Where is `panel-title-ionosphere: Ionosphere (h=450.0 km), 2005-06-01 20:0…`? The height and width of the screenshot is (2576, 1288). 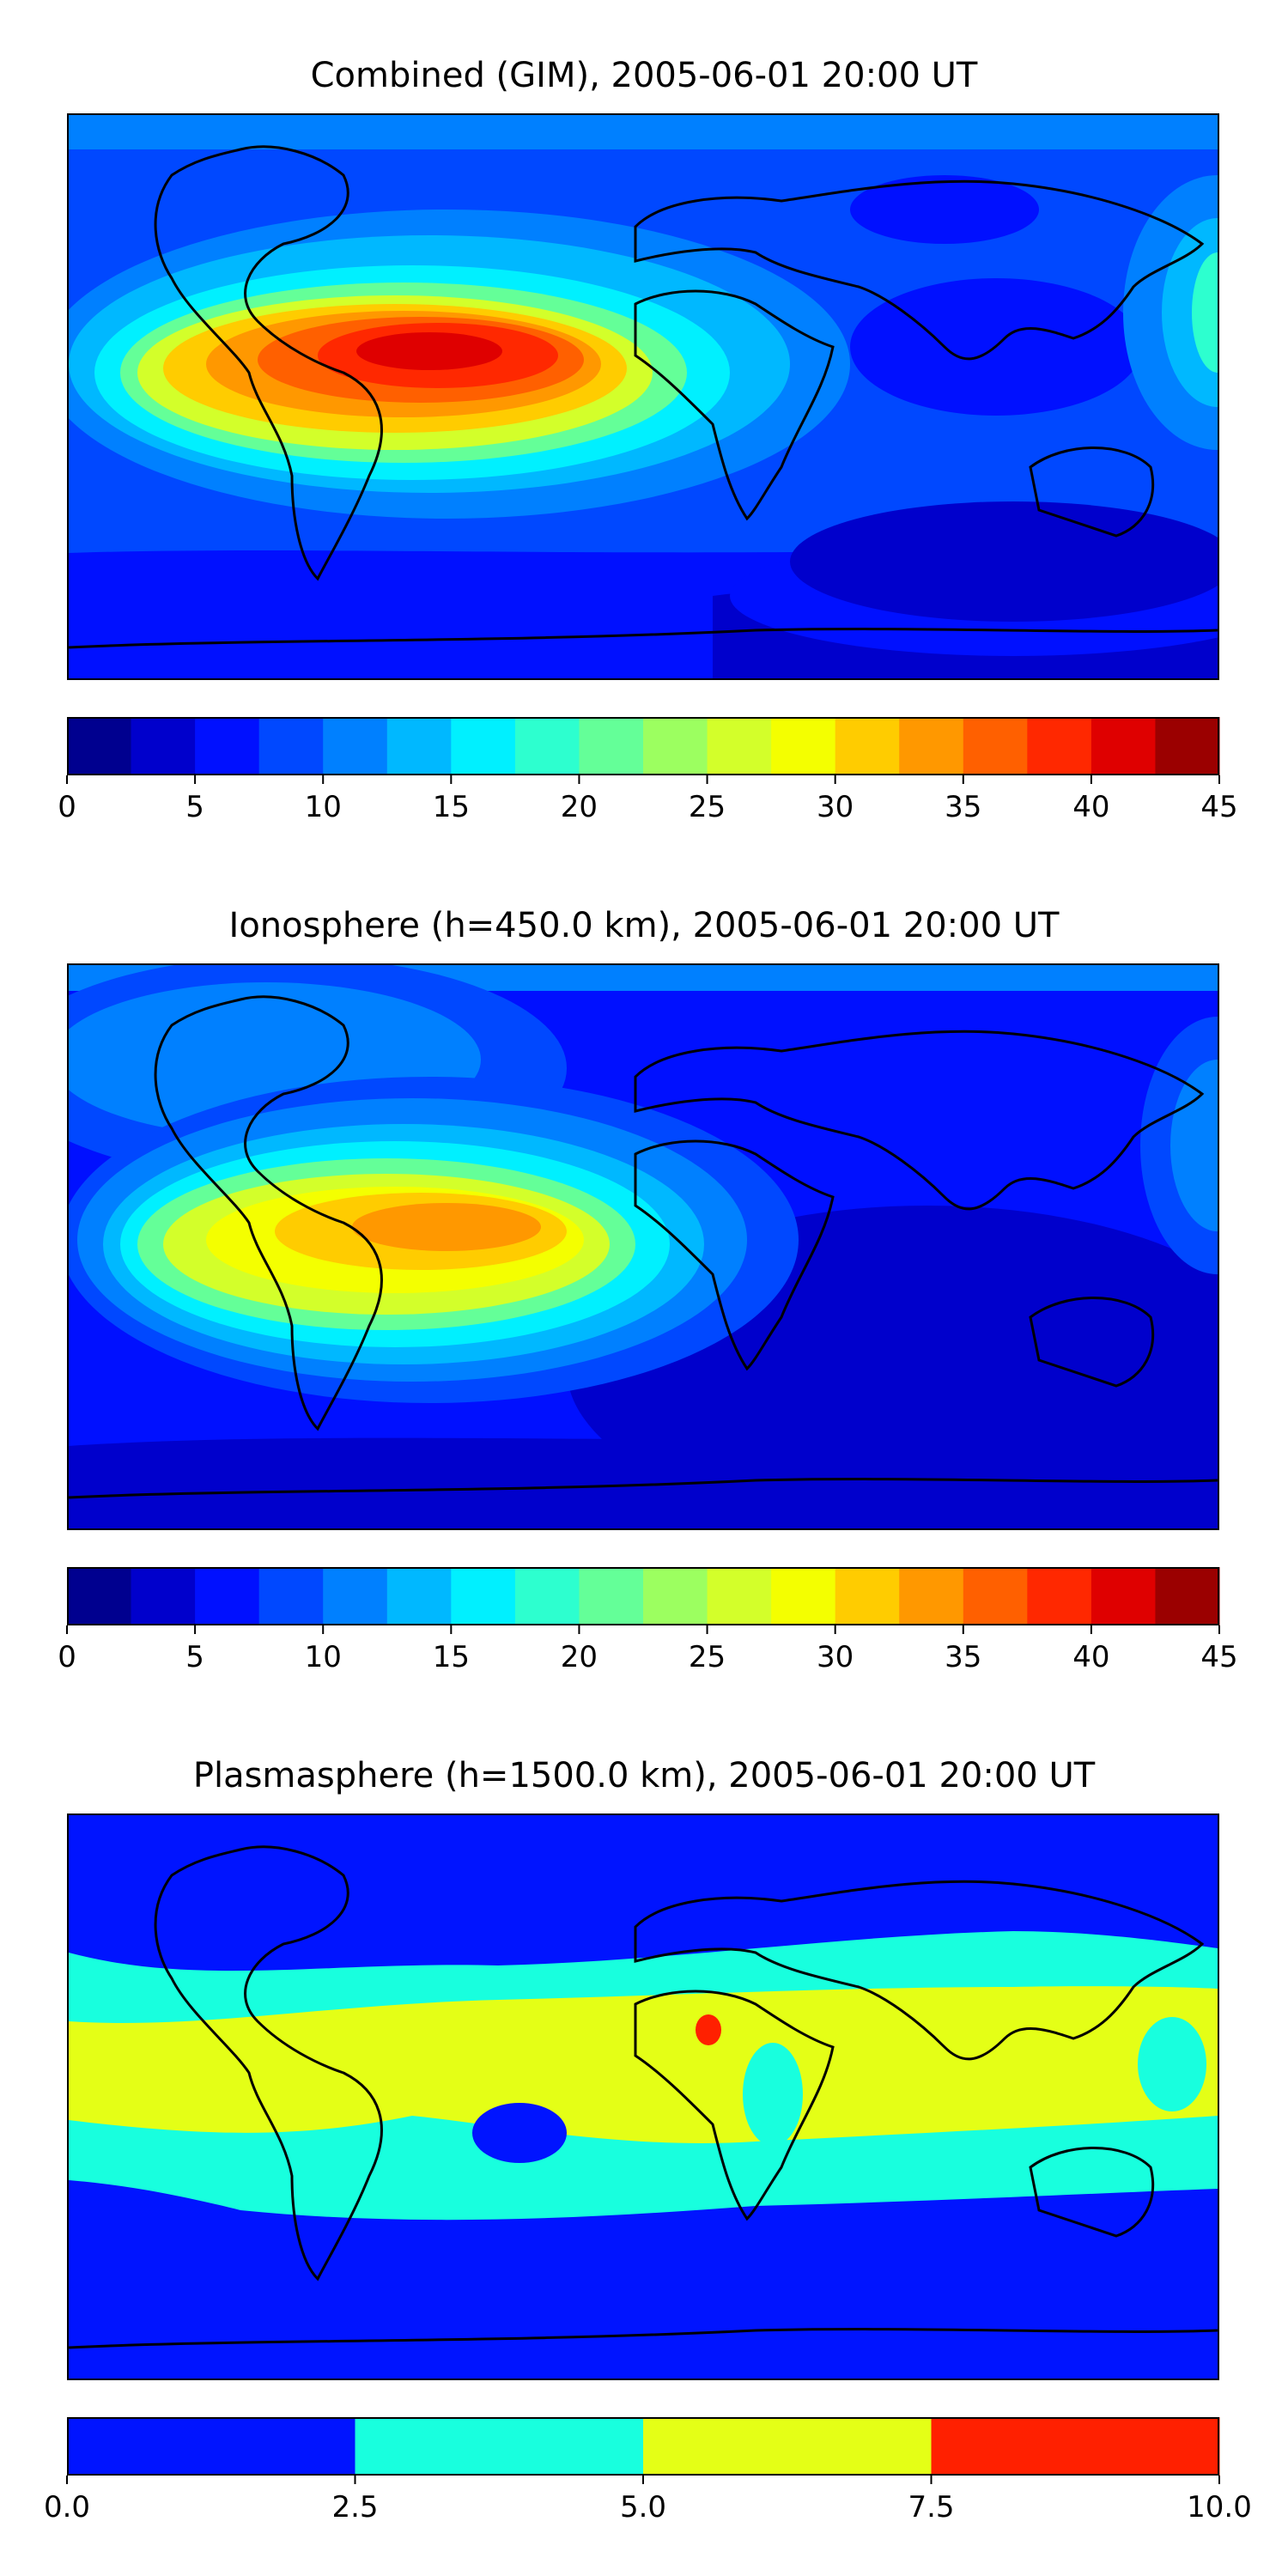 panel-title-ionosphere: Ionosphere (h=450.0 km), 2005-06-01 20:0… is located at coordinates (644, 925).